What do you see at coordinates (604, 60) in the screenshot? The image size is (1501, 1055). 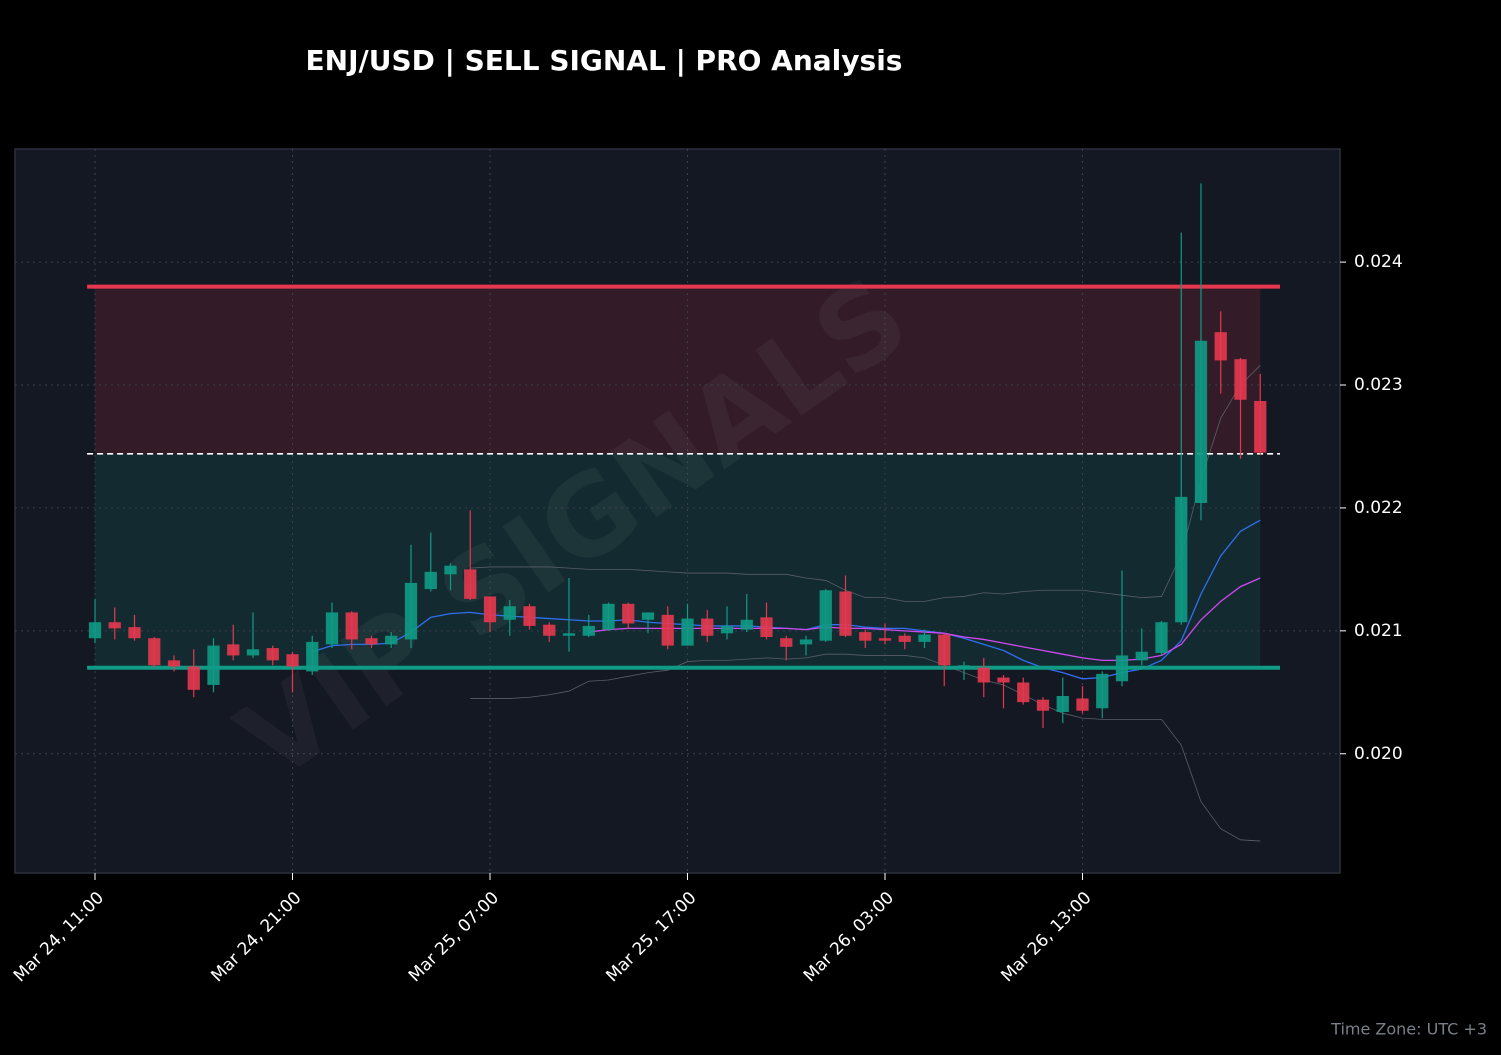 I see `chart-title: ENJ/USD | SELL SIGNAL | PRO Analysis` at bounding box center [604, 60].